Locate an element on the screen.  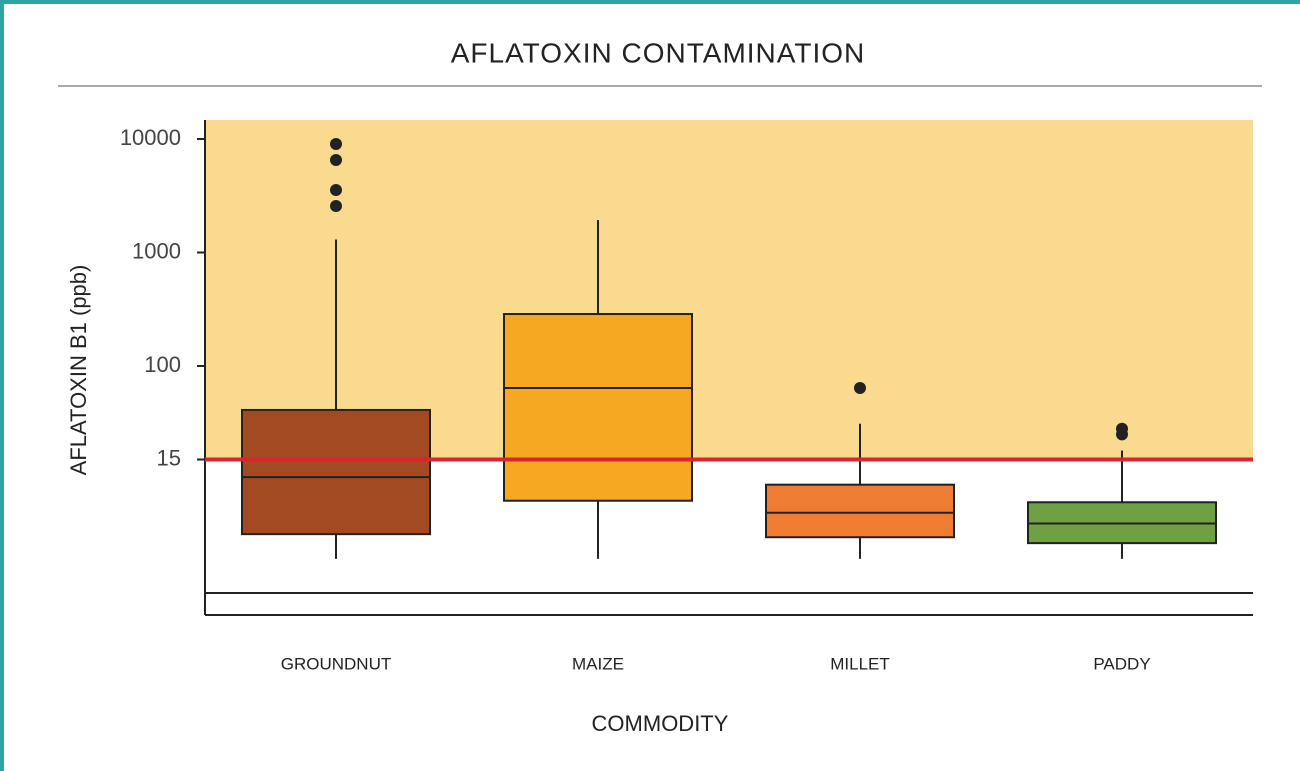
x-tick-label: GROUNDNUT is located at coordinates (336, 663).